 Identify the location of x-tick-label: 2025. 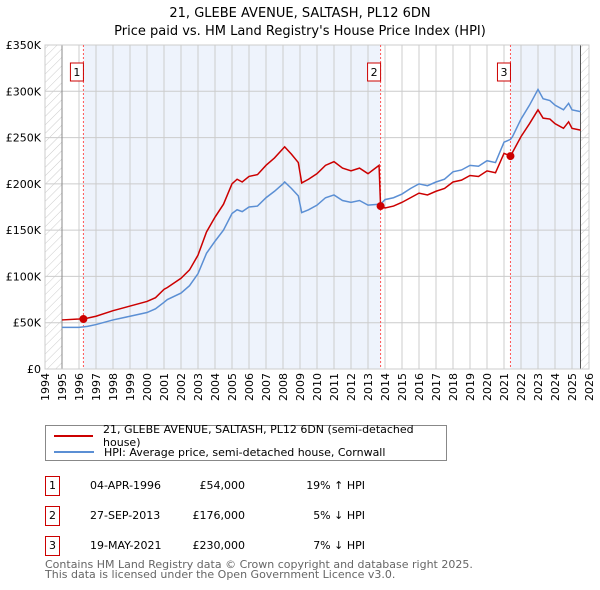
(572, 387).